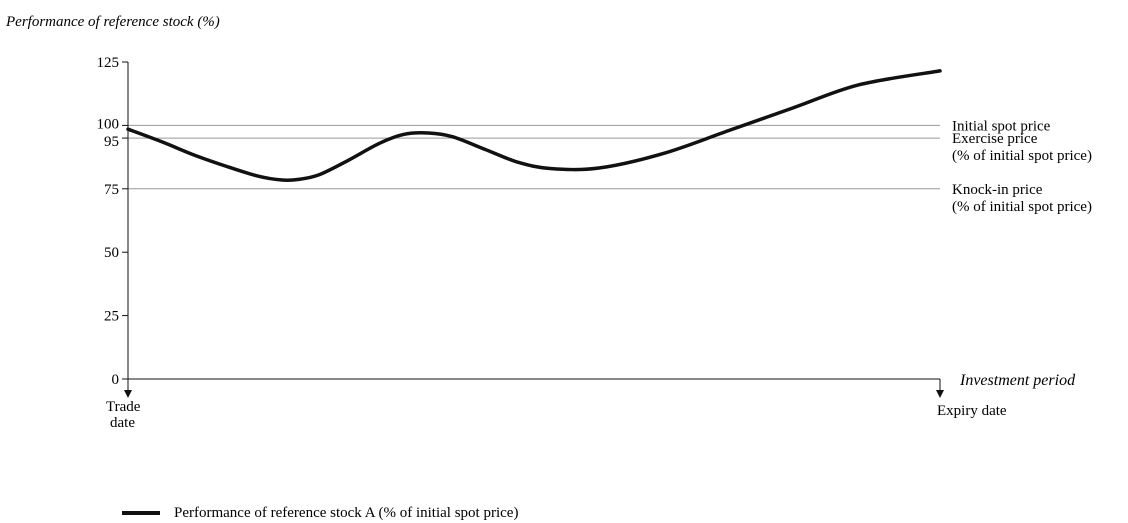 This screenshot has height=523, width=1128. What do you see at coordinates (108, 63) in the screenshot?
I see `y-tick-label: 125` at bounding box center [108, 63].